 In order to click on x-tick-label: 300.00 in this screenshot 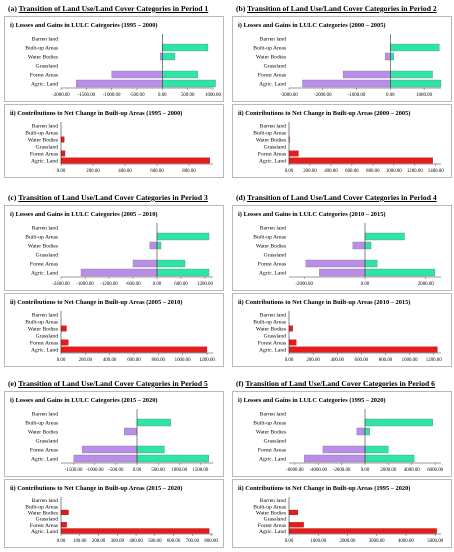, I will do `click(118, 541)`.